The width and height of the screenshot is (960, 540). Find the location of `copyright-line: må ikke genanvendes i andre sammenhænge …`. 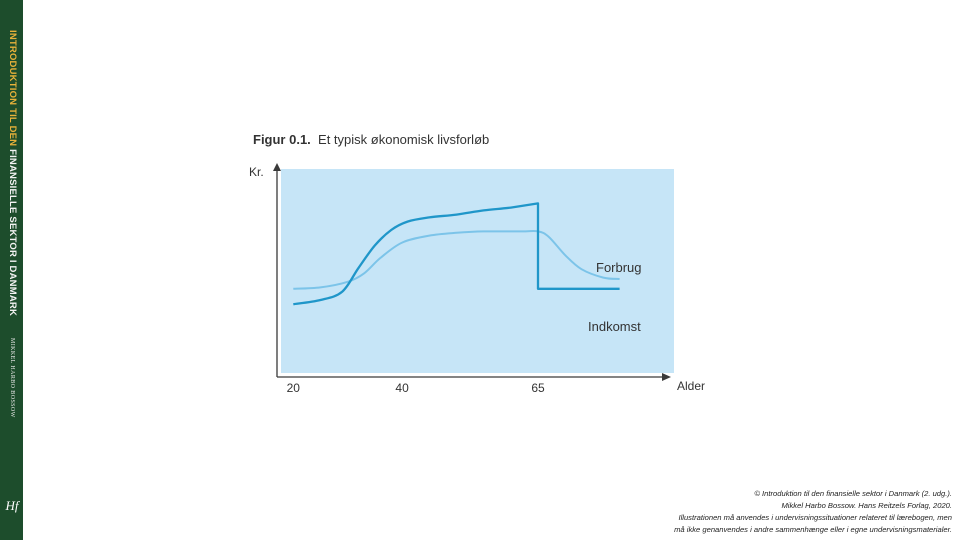

copyright-line: må ikke genanvendes i andre sammenhænge … is located at coordinates (813, 529).